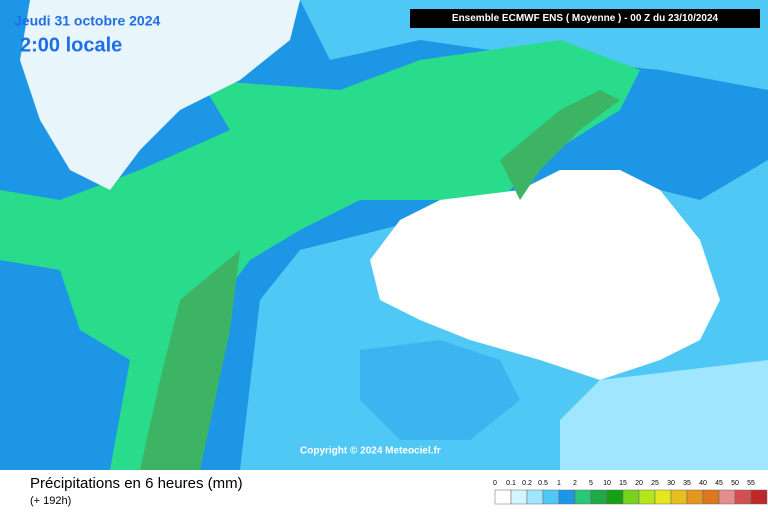 The width and height of the screenshot is (768, 512). What do you see at coordinates (543, 483) in the screenshot?
I see `legend-label: 0.5` at bounding box center [543, 483].